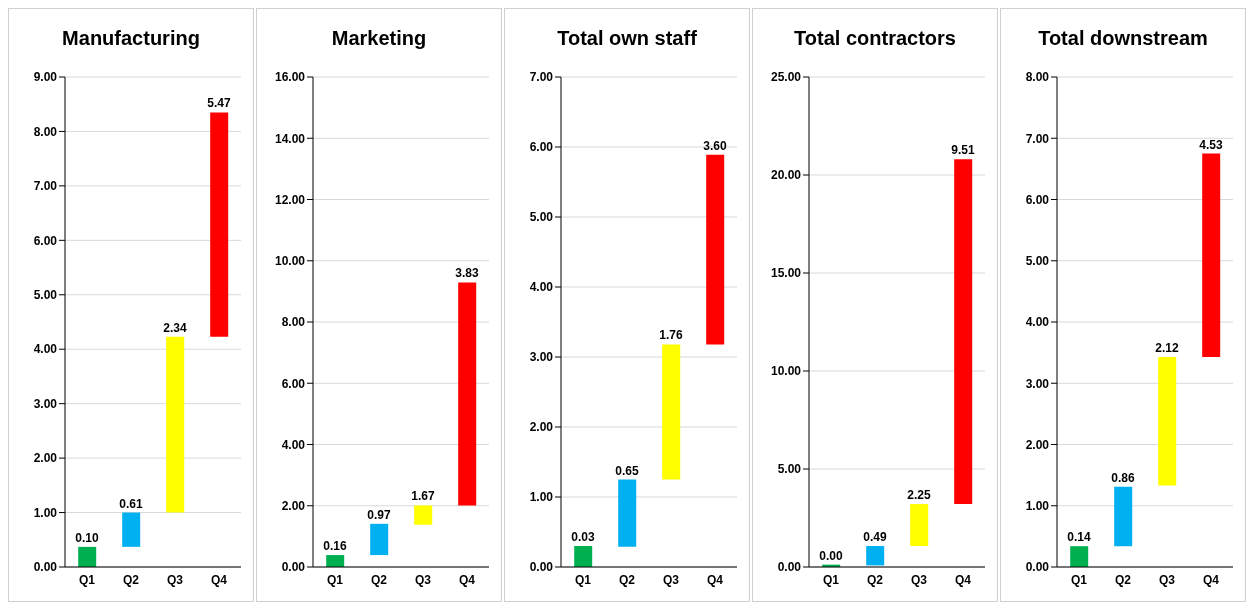 The width and height of the screenshot is (1256, 613). I want to click on annotation: 1.67, so click(423, 496).